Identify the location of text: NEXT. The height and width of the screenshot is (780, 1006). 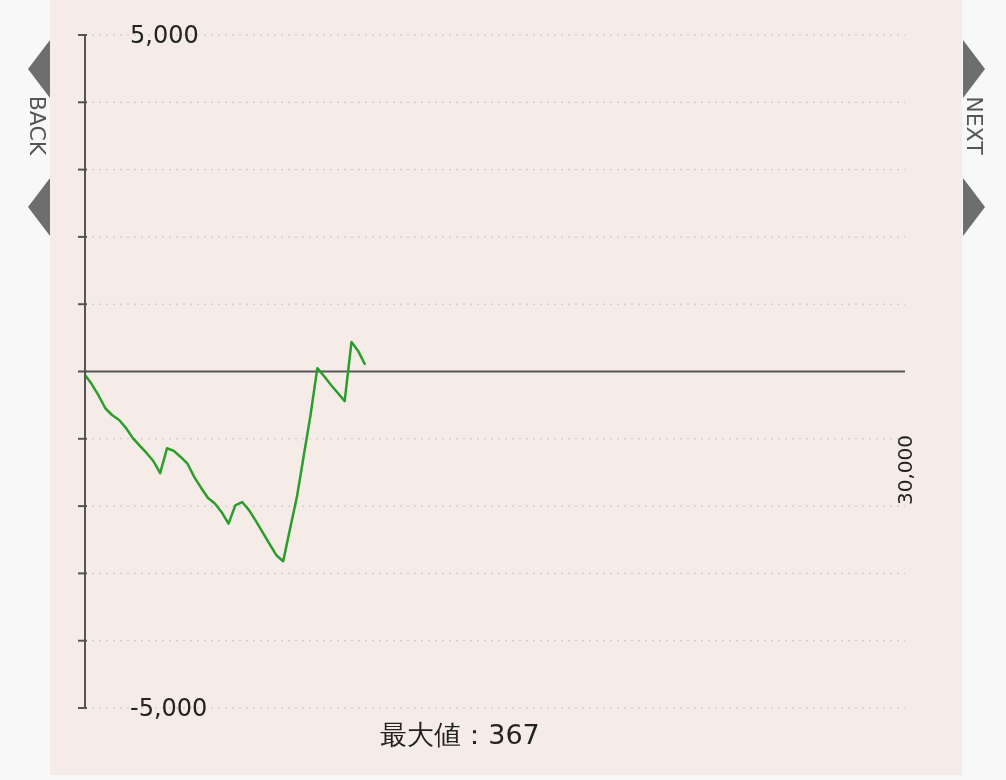
(974, 125).